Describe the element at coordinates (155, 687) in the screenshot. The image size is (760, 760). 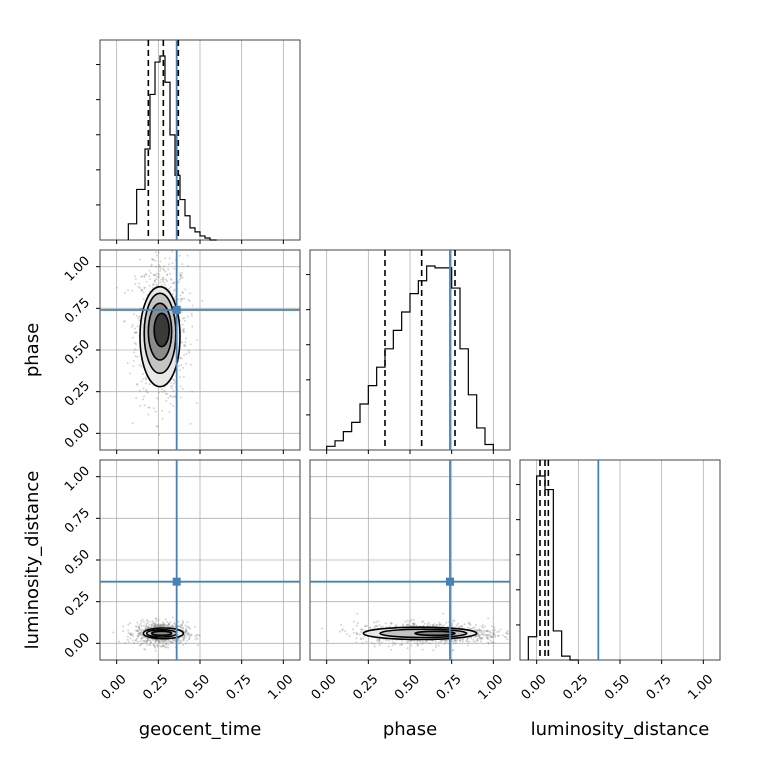
I see `x-tick-label: 0.25` at that location.